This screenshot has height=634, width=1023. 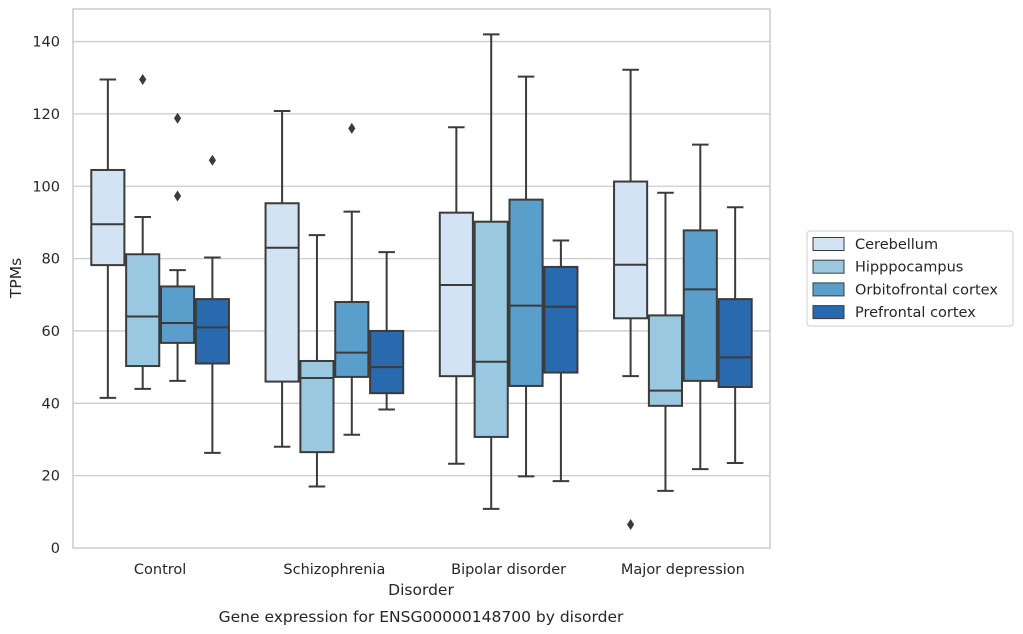 I want to click on y-tick-label: 140, so click(x=46, y=43).